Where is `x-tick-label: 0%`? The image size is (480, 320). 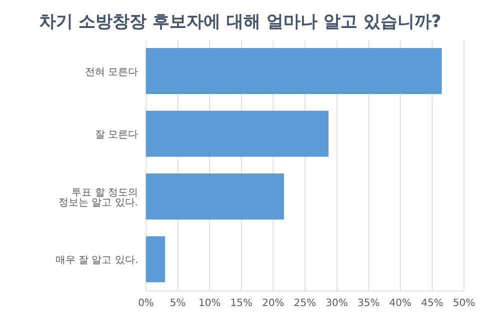
x-tick-label: 0% is located at coordinates (146, 304).